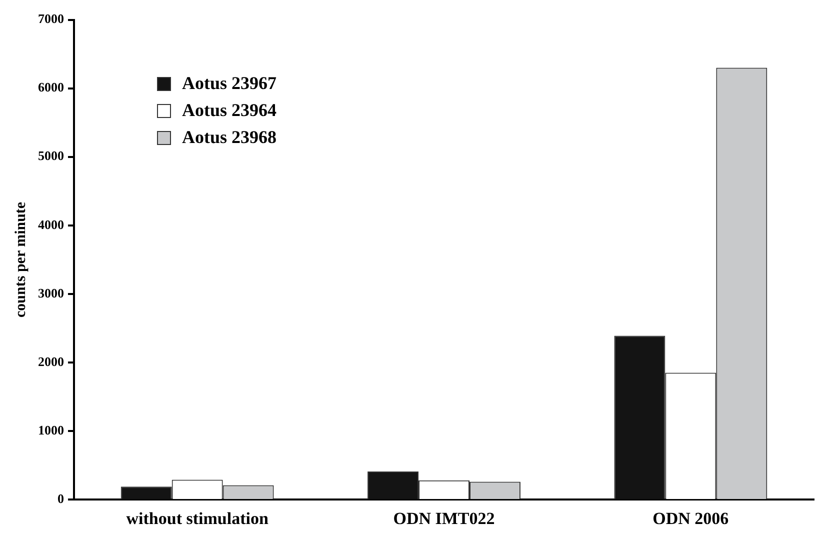  Describe the element at coordinates (20, 260) in the screenshot. I see `y-axis-title: counts per minute` at that location.